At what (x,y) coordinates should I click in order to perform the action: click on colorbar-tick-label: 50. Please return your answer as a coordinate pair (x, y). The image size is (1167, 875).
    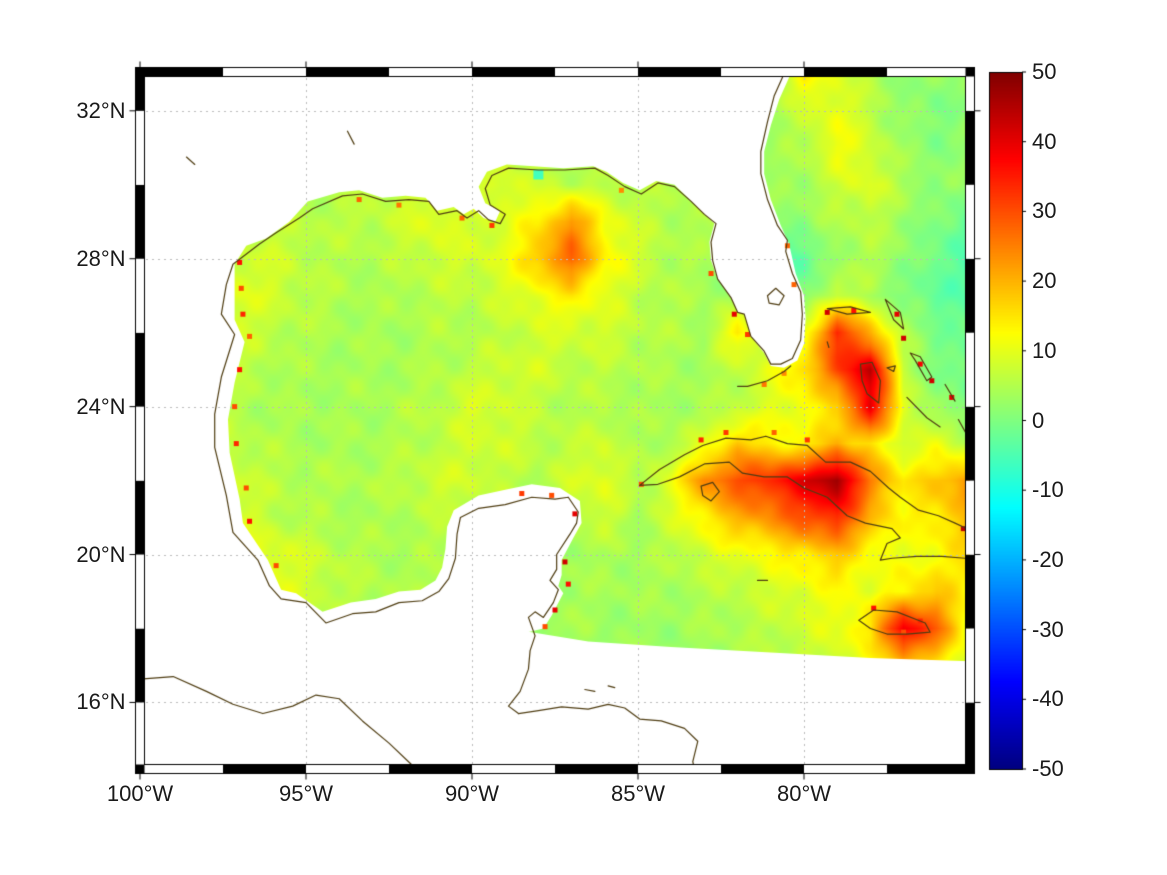
    Looking at the image, I should click on (1044, 71).